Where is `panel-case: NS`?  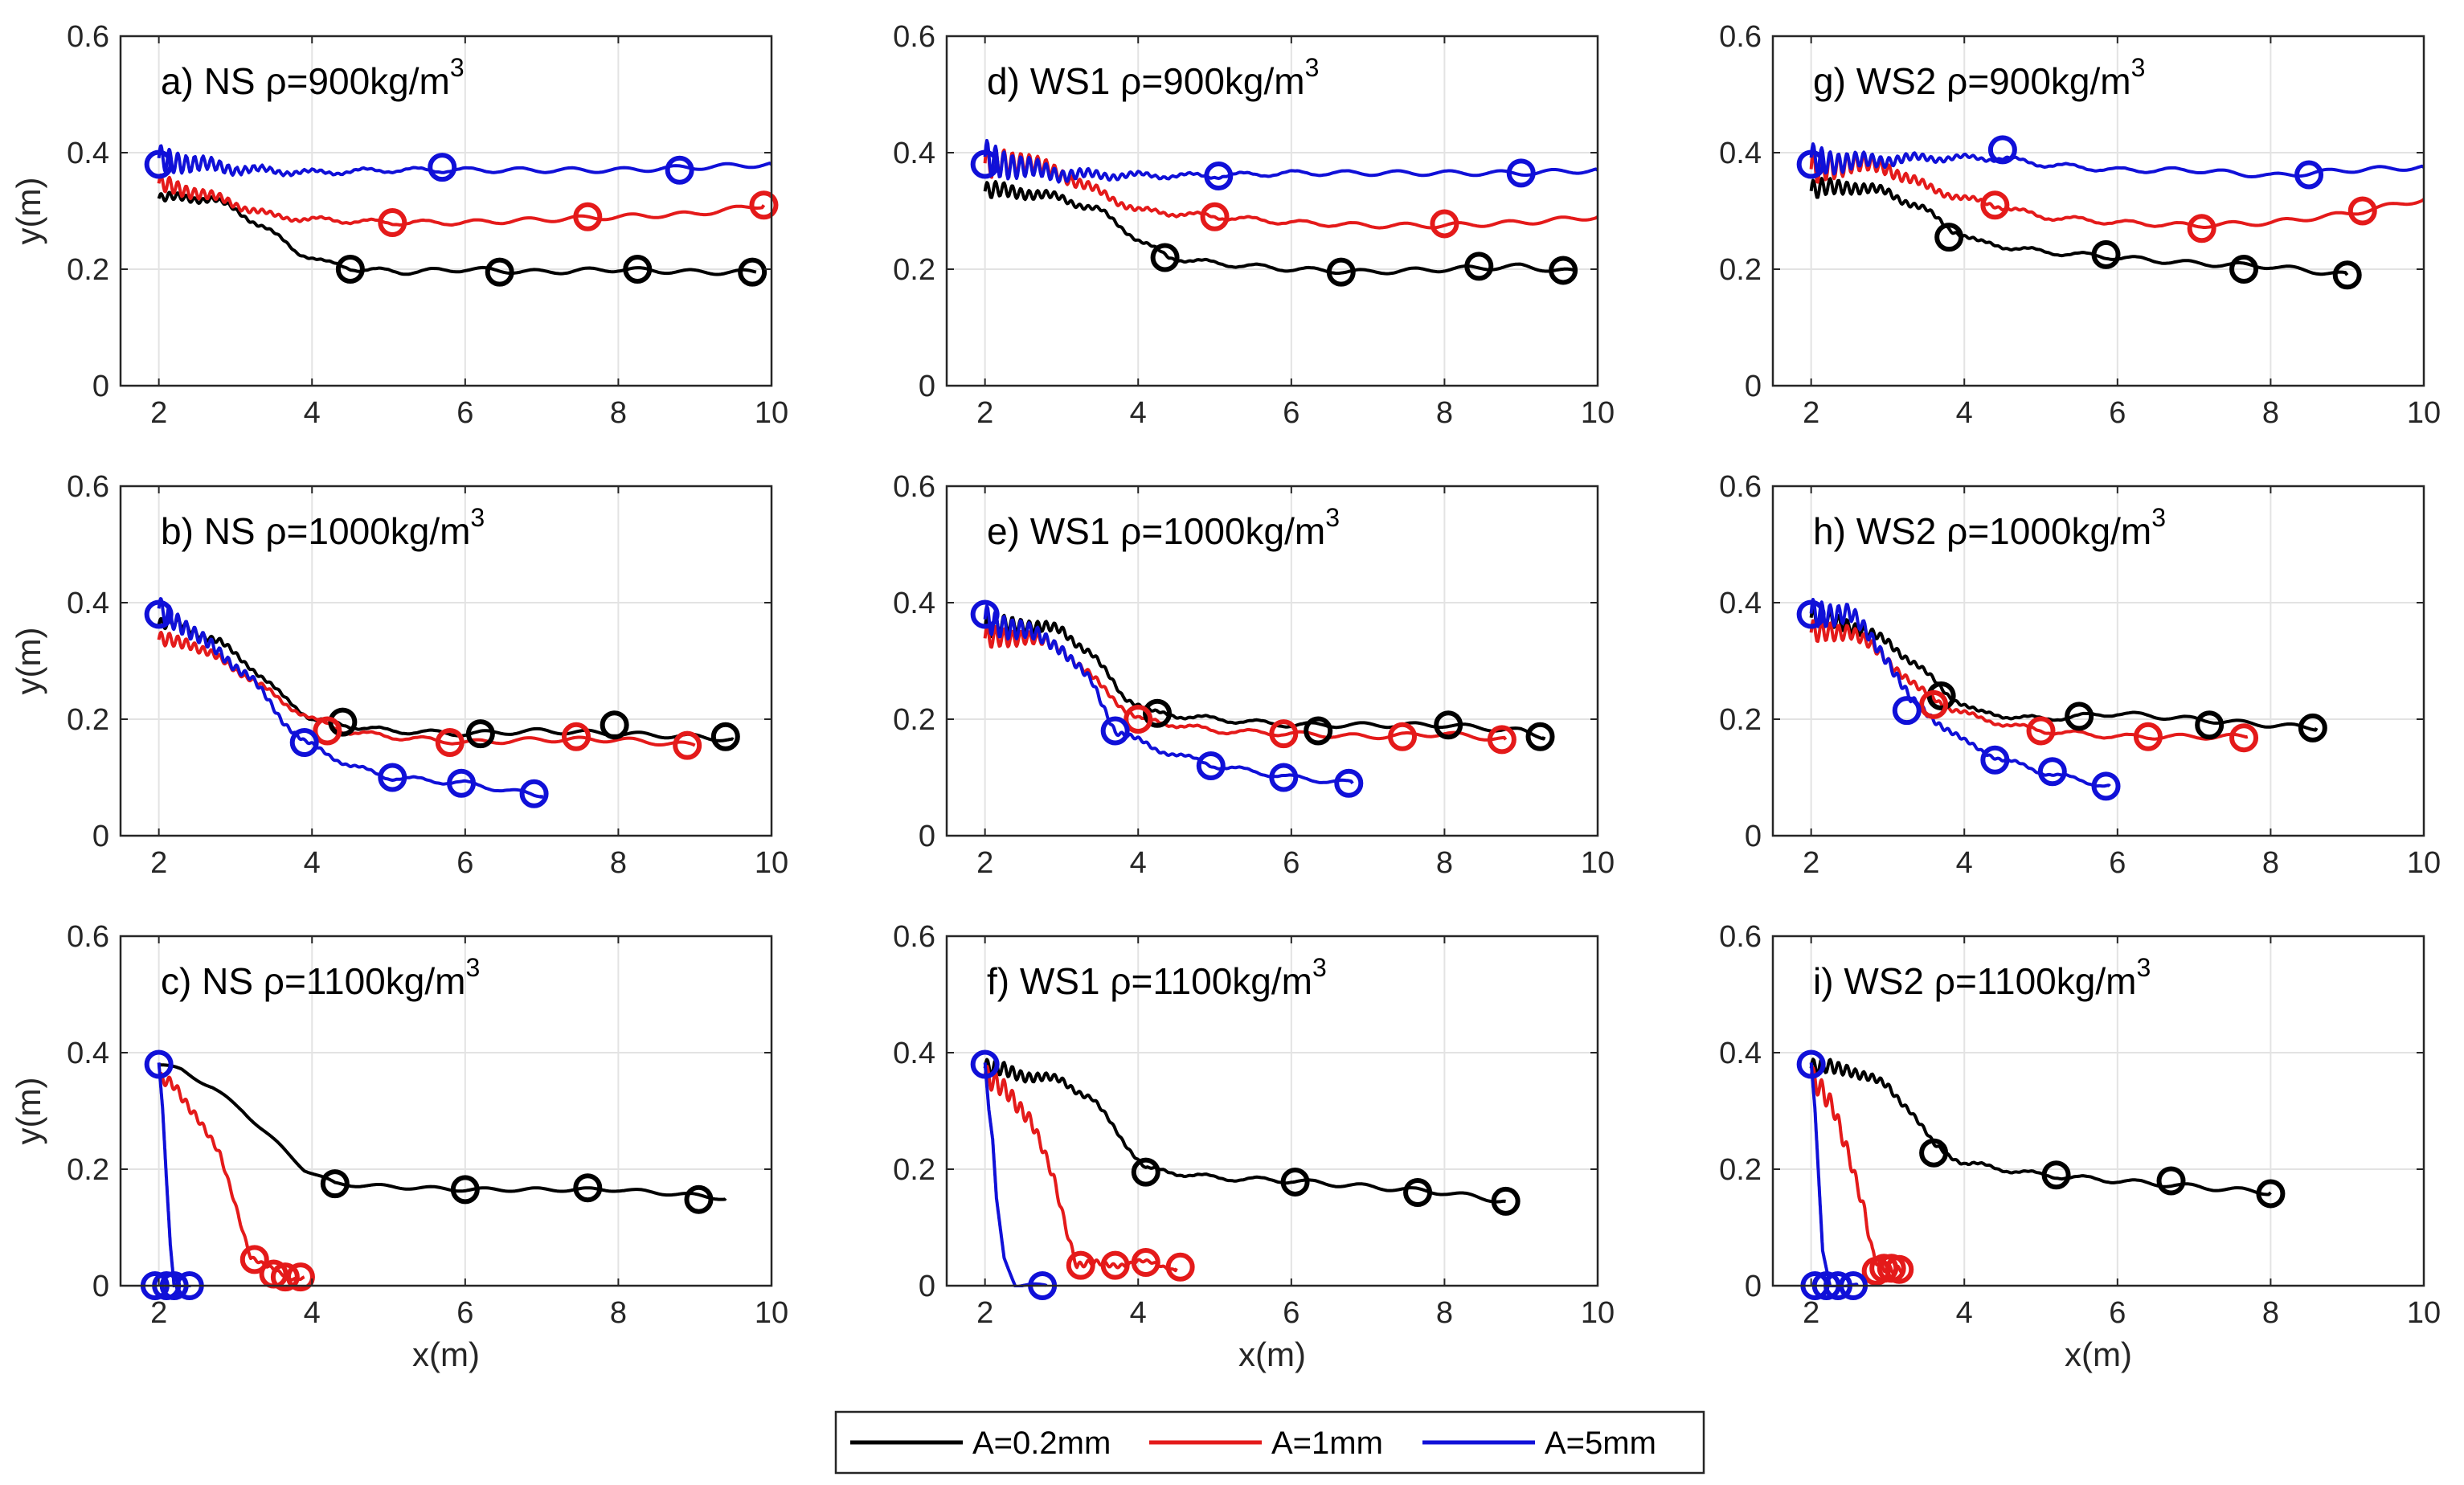 panel-case: NS is located at coordinates (235, 531).